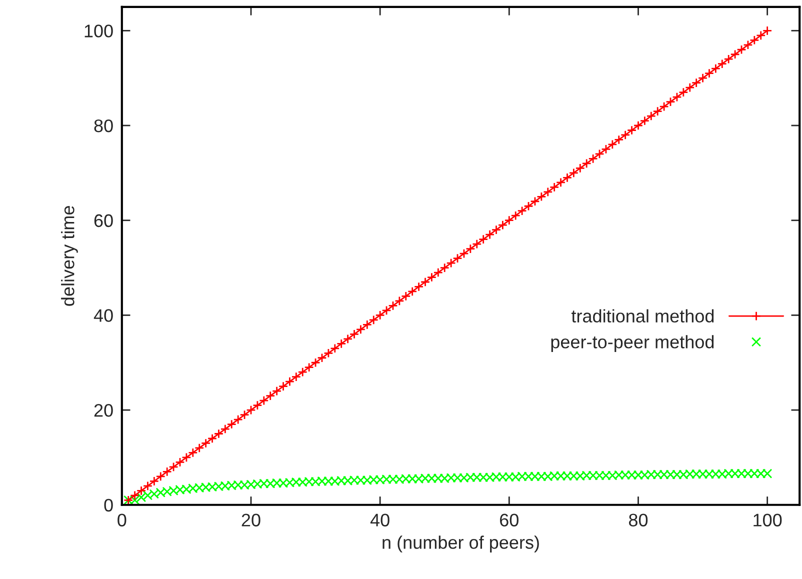  I want to click on y-tick-label: 80, so click(103, 125).